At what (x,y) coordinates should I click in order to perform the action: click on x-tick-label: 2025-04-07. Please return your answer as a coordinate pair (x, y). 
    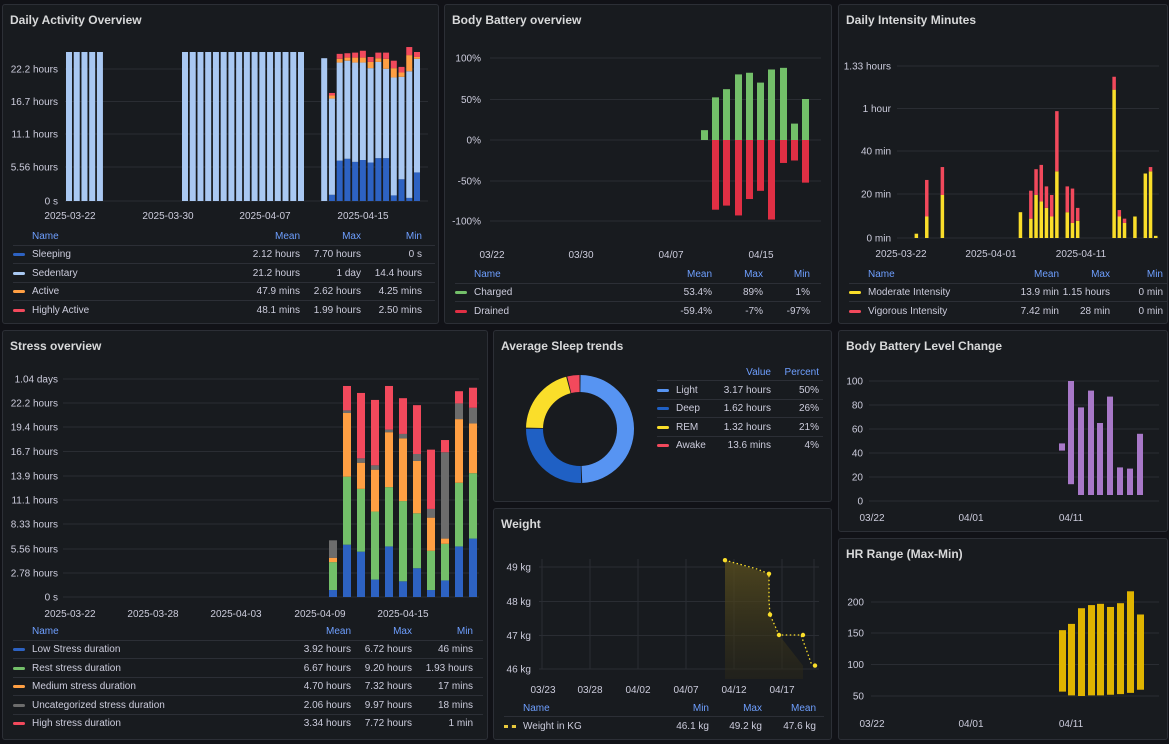
    Looking at the image, I should click on (265, 216).